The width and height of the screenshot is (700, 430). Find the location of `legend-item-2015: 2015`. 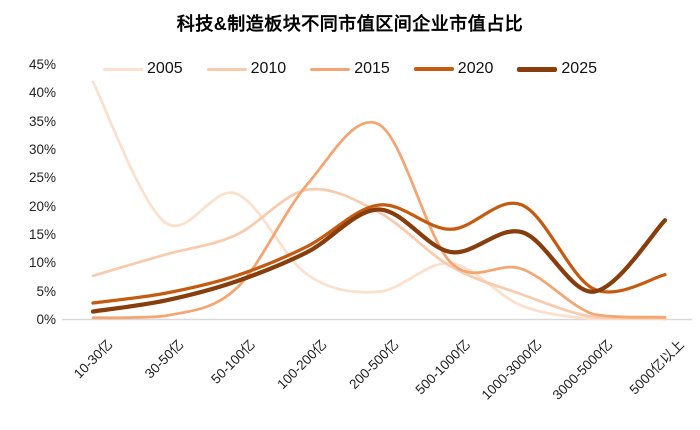

legend-item-2015: 2015 is located at coordinates (350, 69).